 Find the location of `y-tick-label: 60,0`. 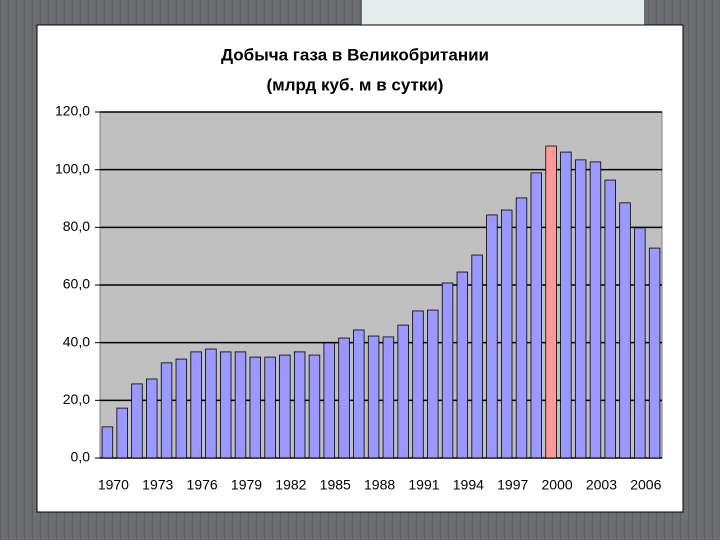

y-tick-label: 60,0 is located at coordinates (76, 284).